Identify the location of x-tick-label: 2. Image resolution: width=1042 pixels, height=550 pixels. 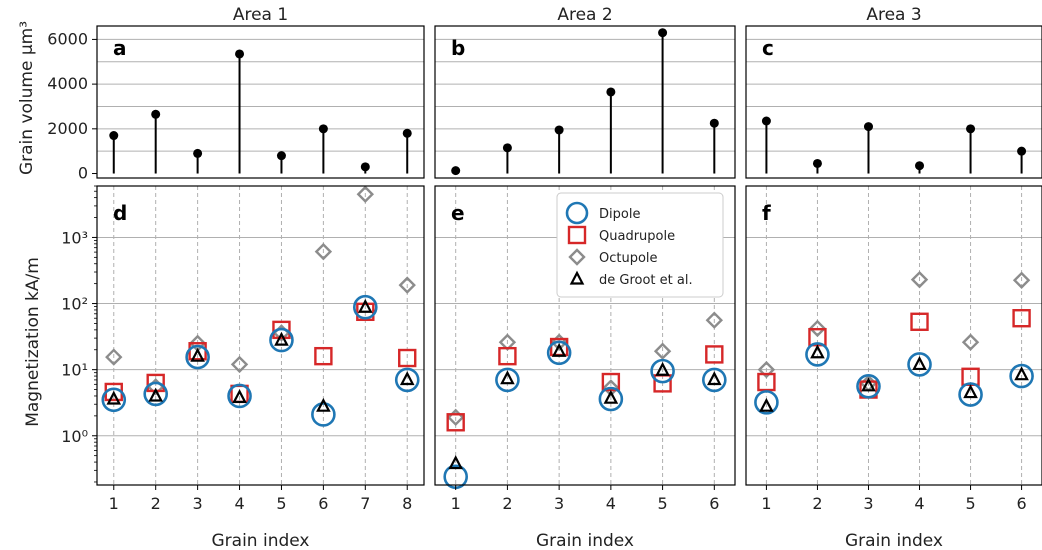
(156, 503).